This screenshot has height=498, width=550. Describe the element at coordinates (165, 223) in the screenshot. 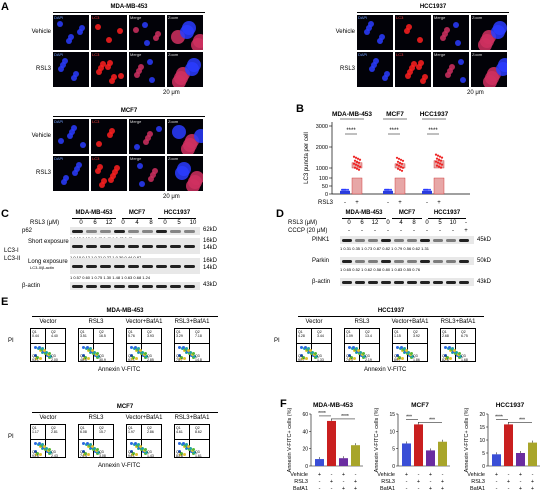

I see `panel-c-dose: 0` at that location.